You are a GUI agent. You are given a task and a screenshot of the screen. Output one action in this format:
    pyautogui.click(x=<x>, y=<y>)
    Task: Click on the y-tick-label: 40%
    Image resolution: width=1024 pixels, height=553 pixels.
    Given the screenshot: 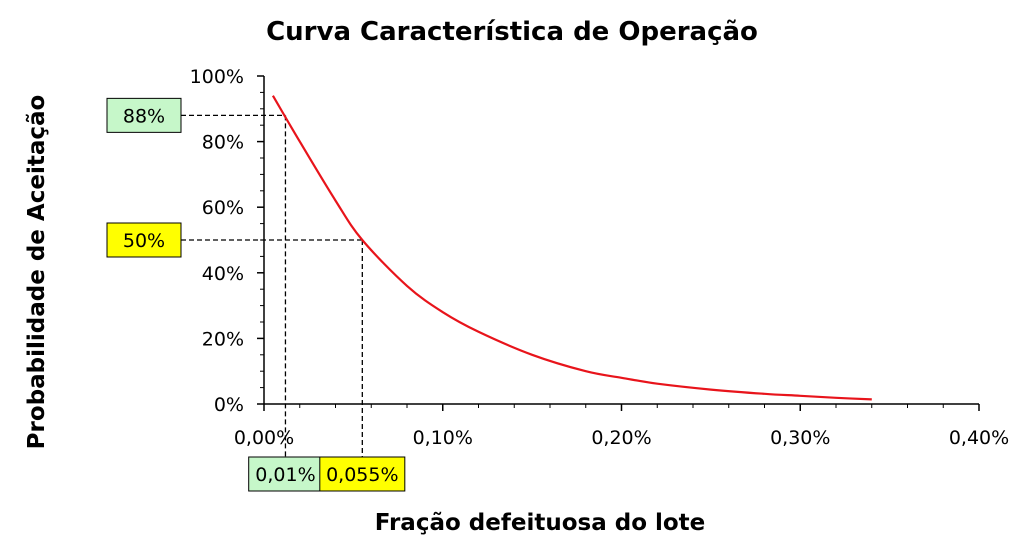 What is the action you would take?
    pyautogui.click(x=223, y=274)
    